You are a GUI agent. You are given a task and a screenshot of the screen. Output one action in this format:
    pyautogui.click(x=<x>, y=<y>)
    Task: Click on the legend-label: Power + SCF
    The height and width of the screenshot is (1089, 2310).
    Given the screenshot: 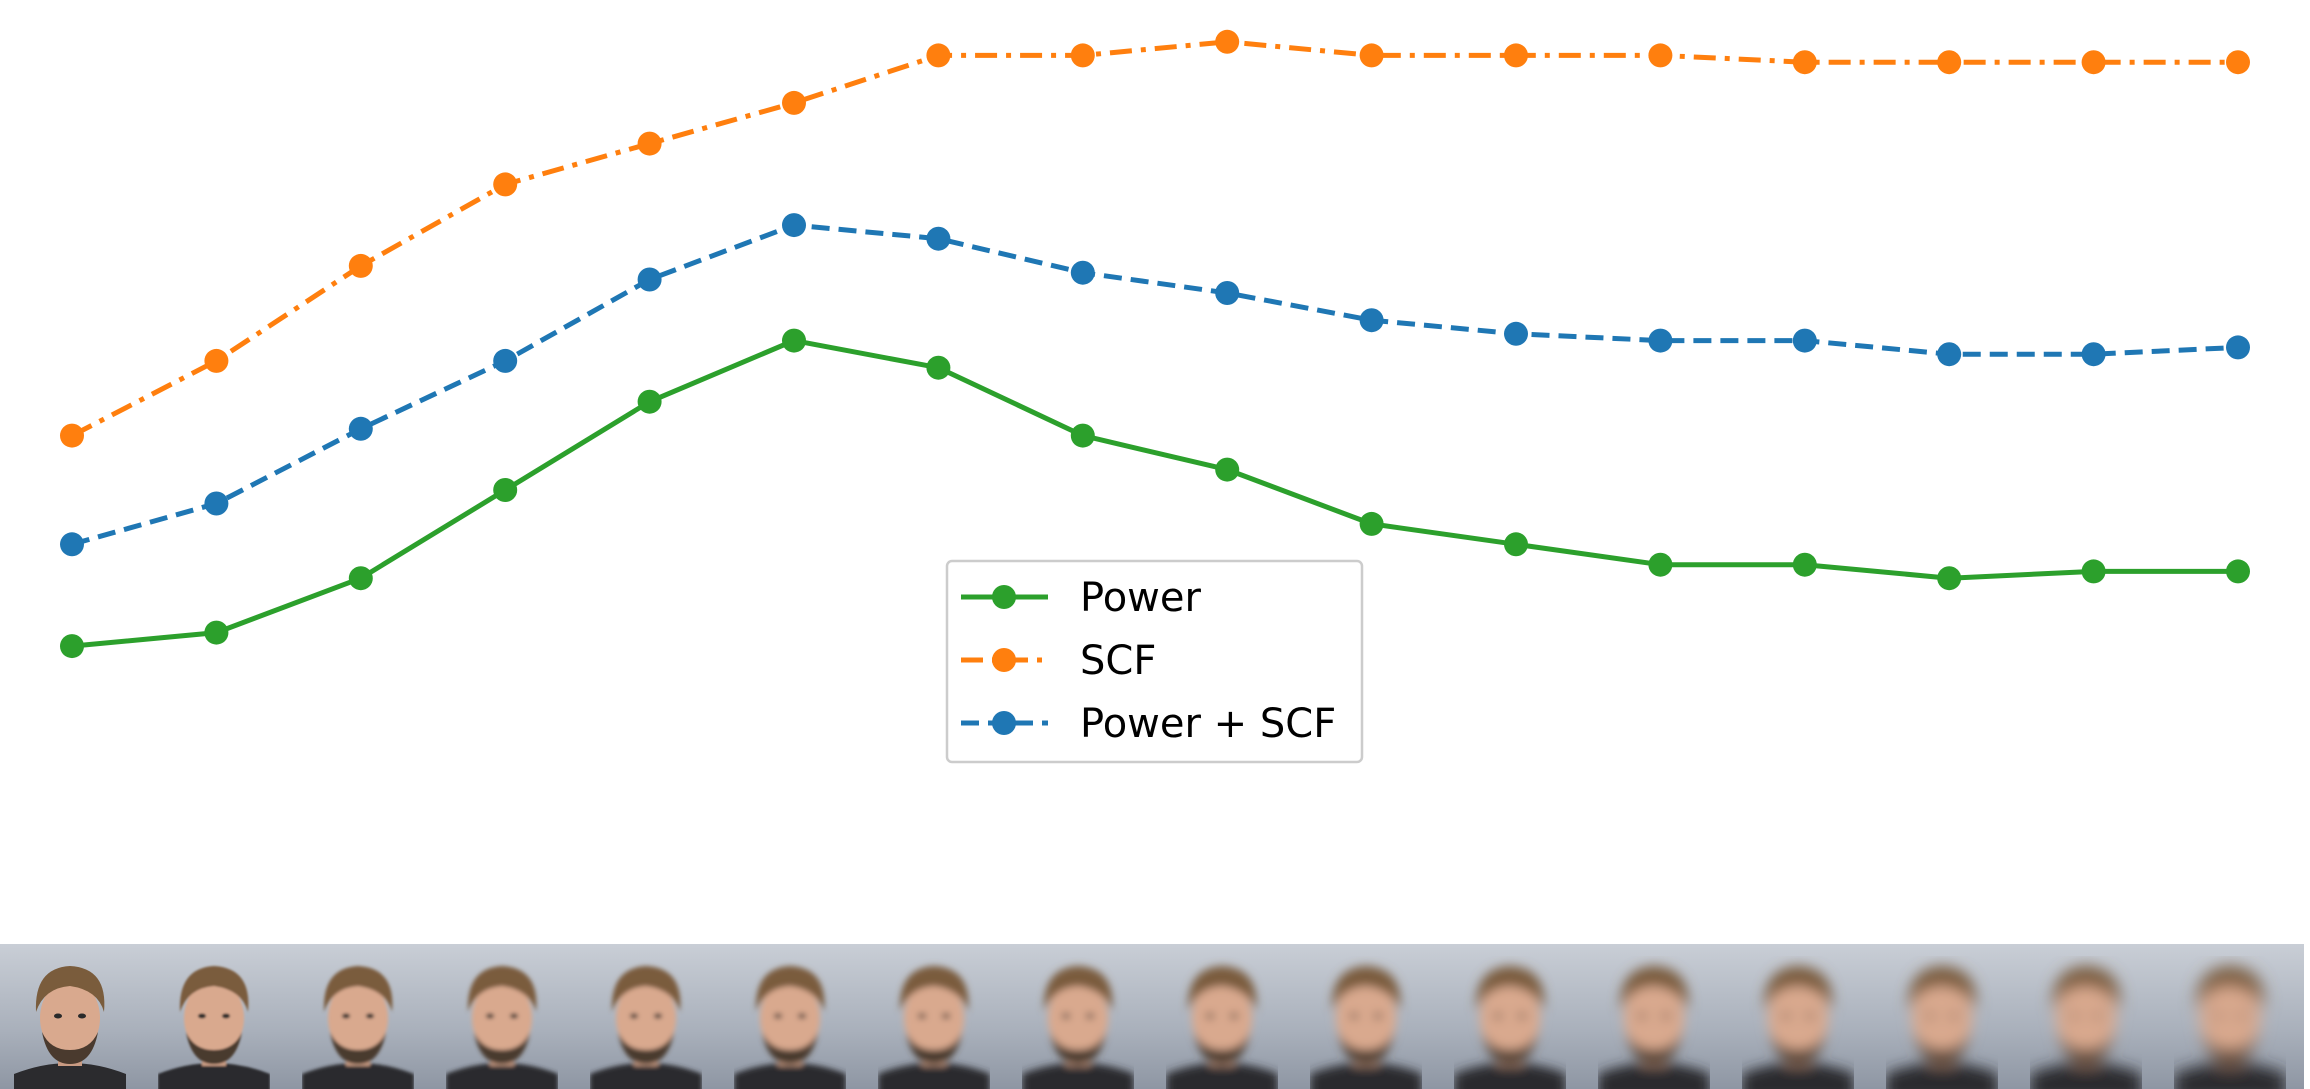 What is the action you would take?
    pyautogui.click(x=1208, y=724)
    